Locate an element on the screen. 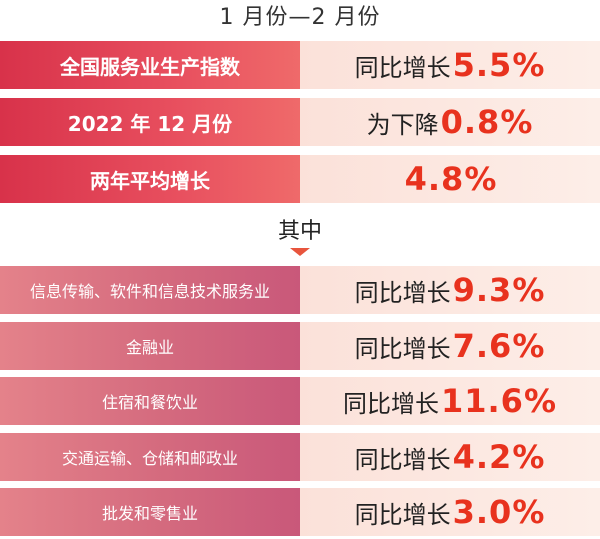  row-value-cell: 同比增长 4.2% is located at coordinates (450, 457).